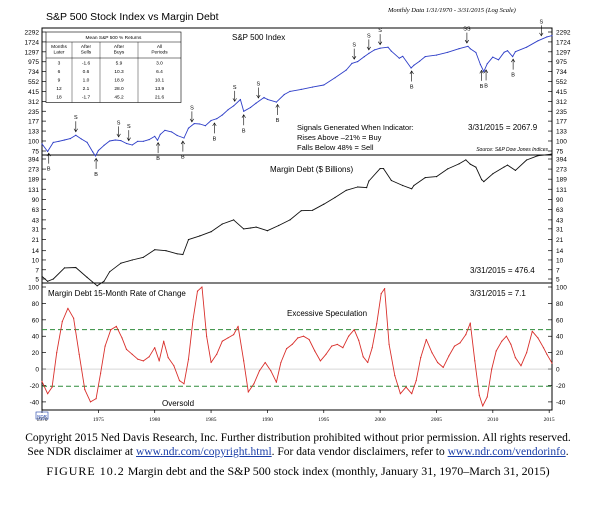  Describe the element at coordinates (339, 137) in the screenshot. I see `signals-text-line: Rises Above –21% = Buy` at that location.